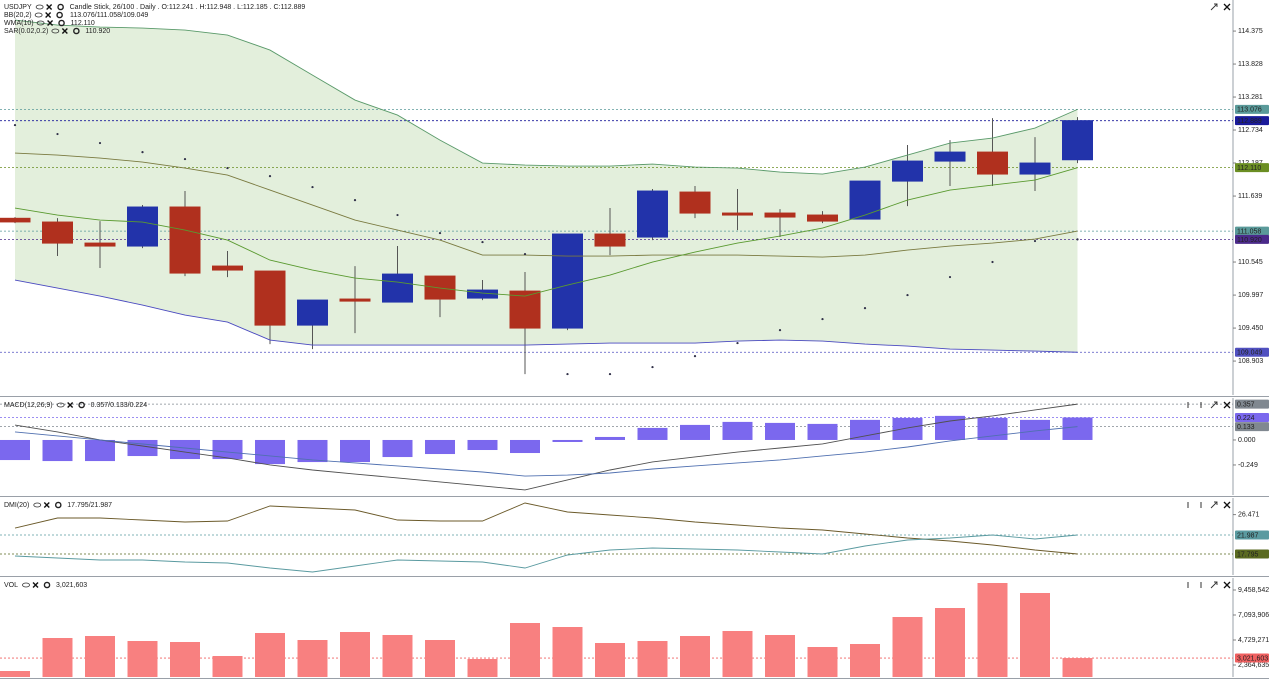 The image size is (1269, 680). What do you see at coordinates (11, 585) in the screenshot?
I see `panel-title: VOL` at bounding box center [11, 585].